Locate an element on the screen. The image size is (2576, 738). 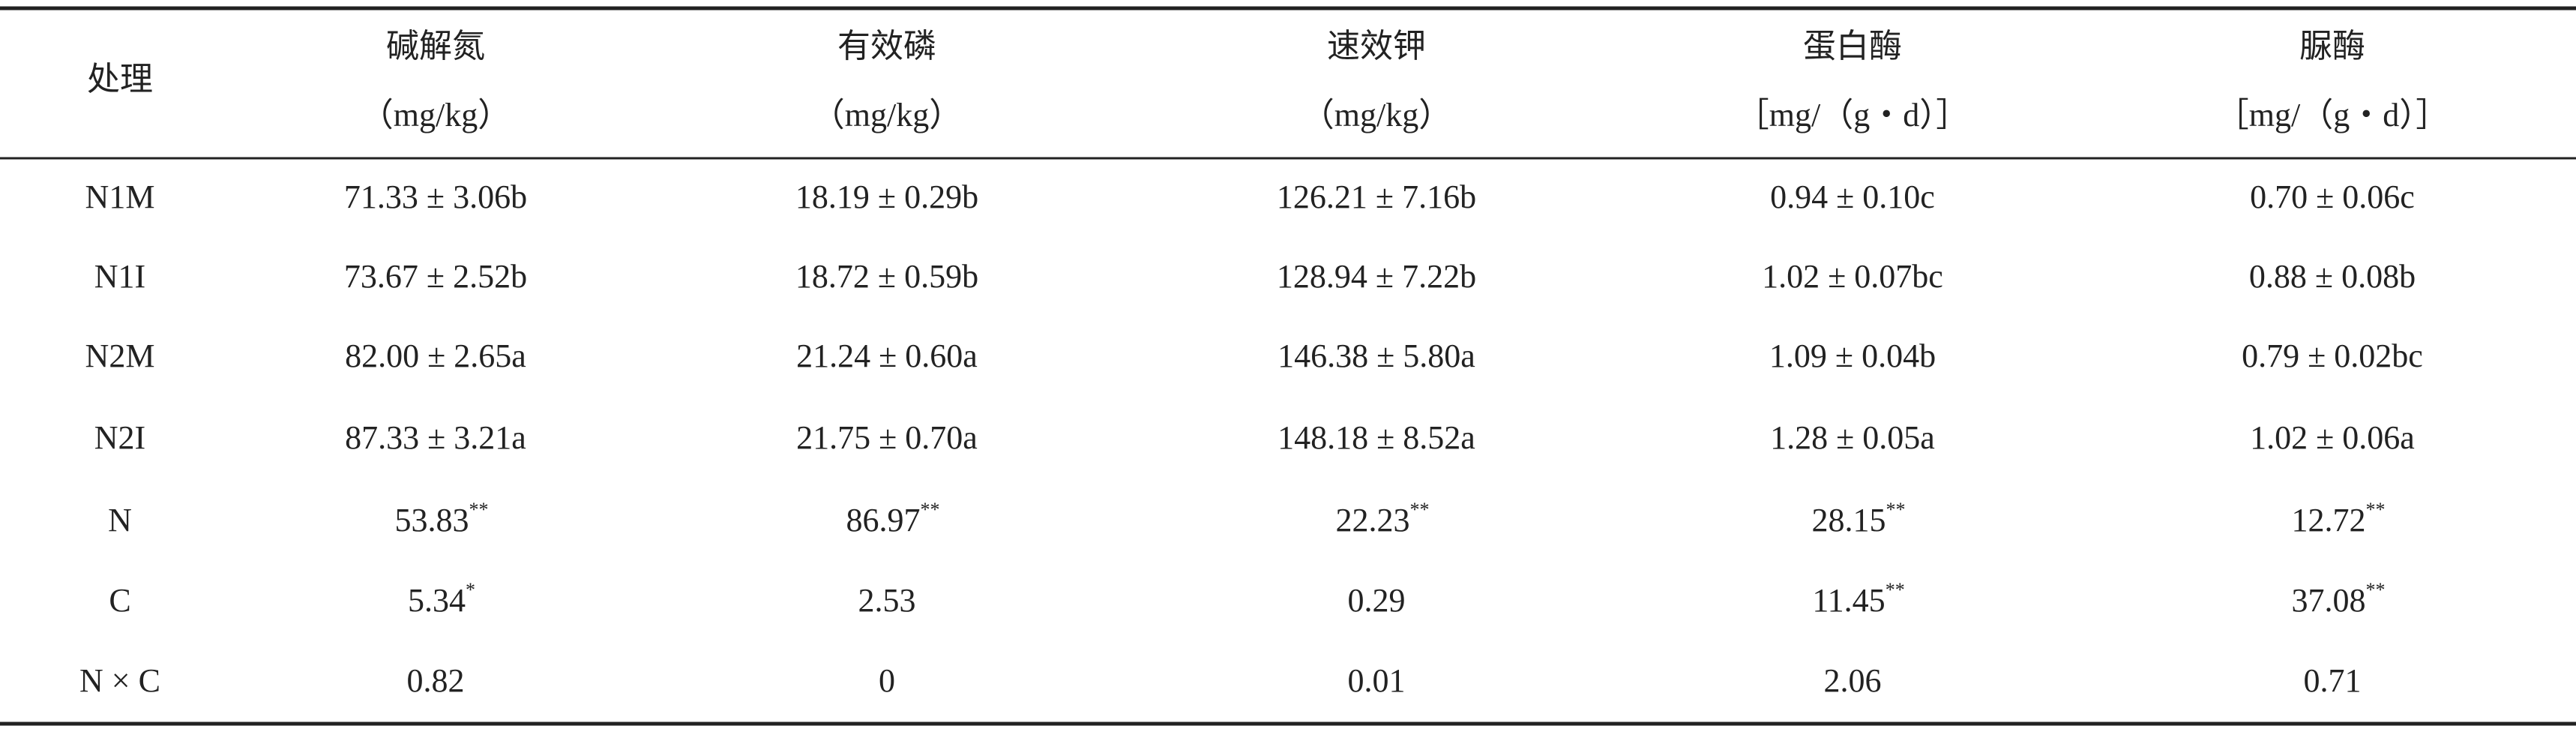
cell: 11.45** is located at coordinates (1858, 599).